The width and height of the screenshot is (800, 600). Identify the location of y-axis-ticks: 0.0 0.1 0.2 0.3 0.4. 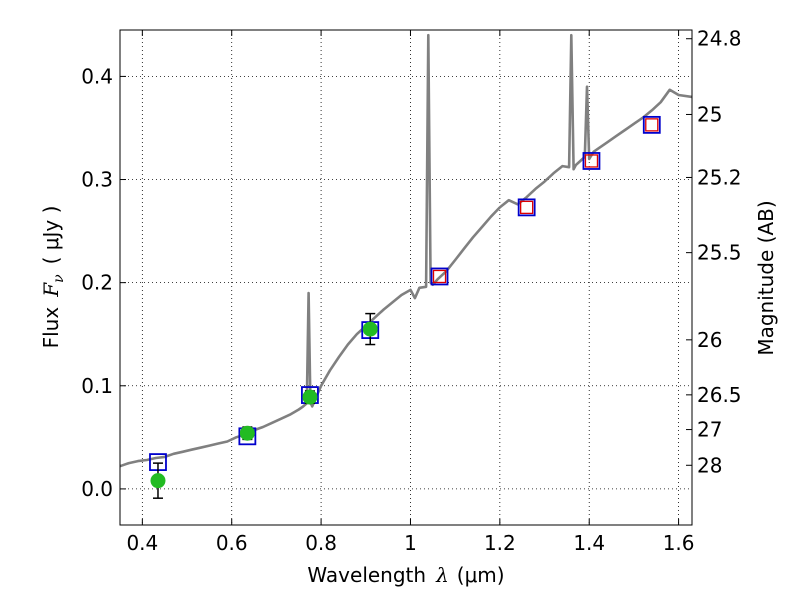
(103, 282).